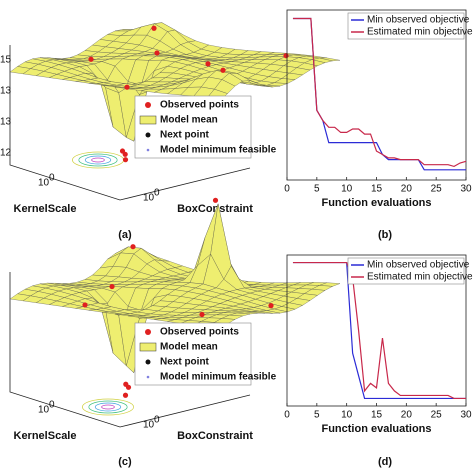  I want to click on panel-label: (a), so click(125, 235).